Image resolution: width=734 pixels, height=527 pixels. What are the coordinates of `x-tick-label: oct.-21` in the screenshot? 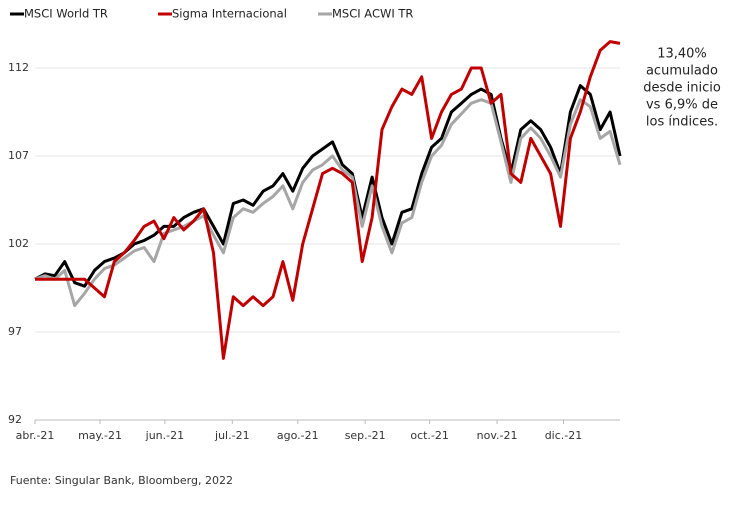 It's located at (429, 435).